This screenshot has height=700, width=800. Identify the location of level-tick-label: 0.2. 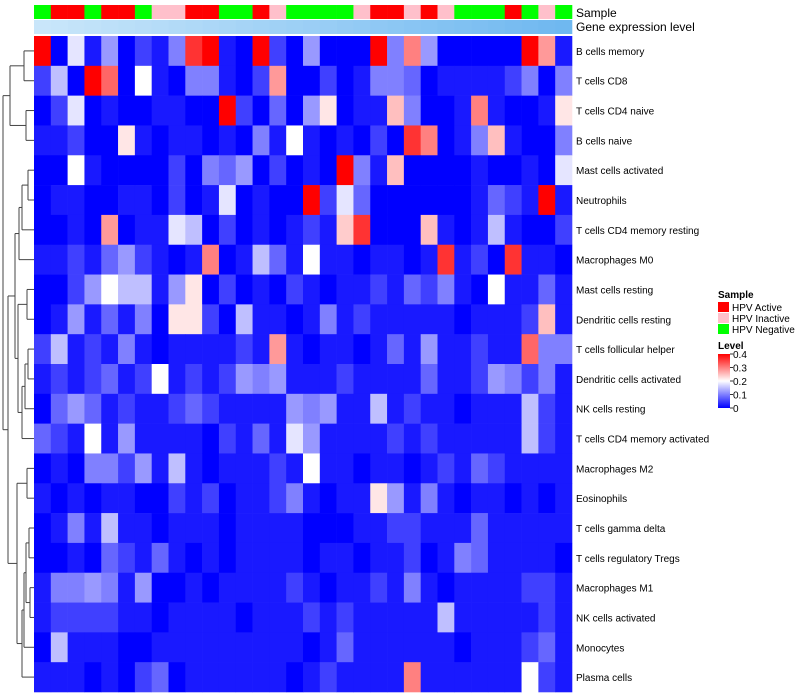
(740, 382).